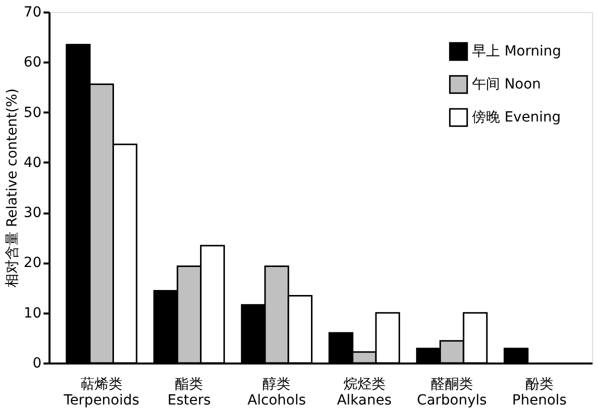 The width and height of the screenshot is (597, 412). What do you see at coordinates (33, 213) in the screenshot?
I see `y-tick-label: 30` at bounding box center [33, 213].